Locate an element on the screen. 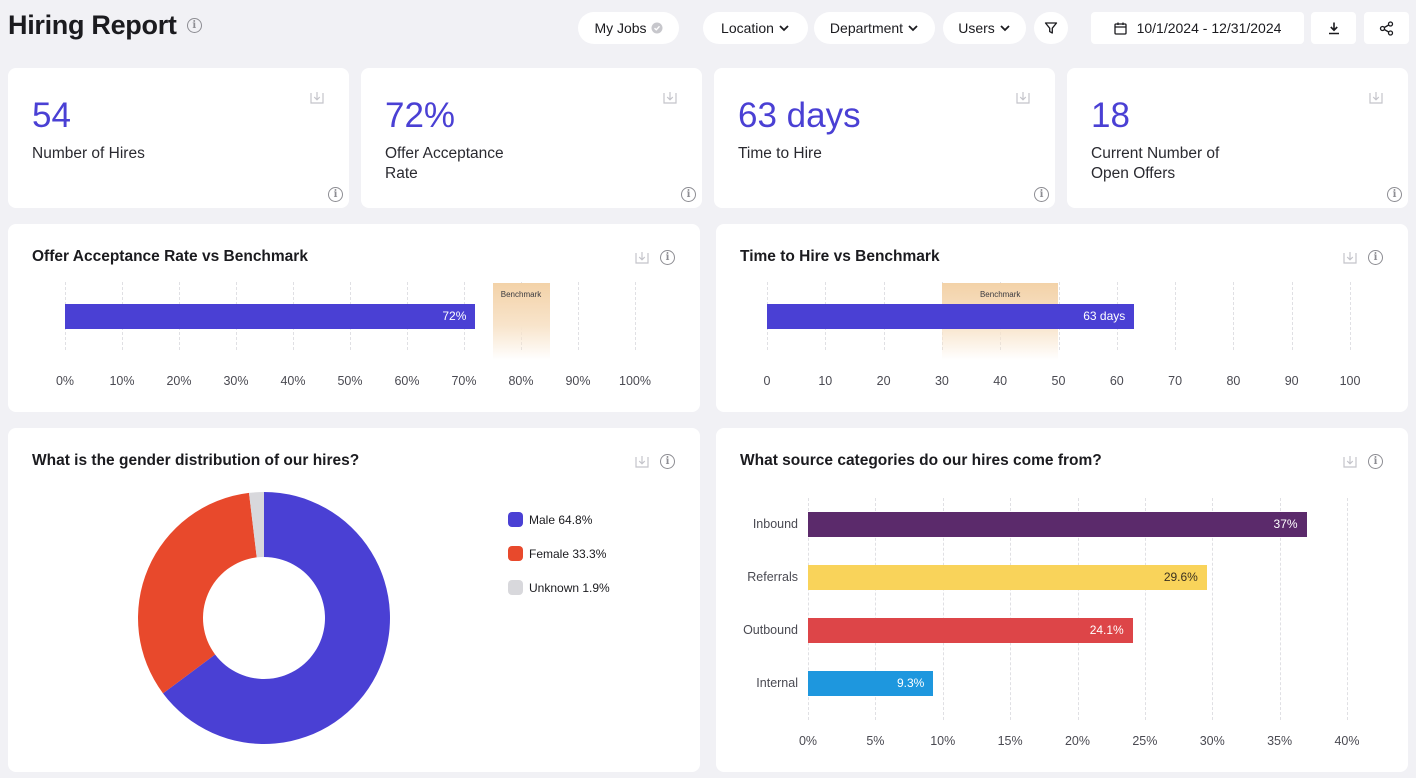 This screenshot has width=1416, height=778. value-bar: 63 days is located at coordinates (951, 316).